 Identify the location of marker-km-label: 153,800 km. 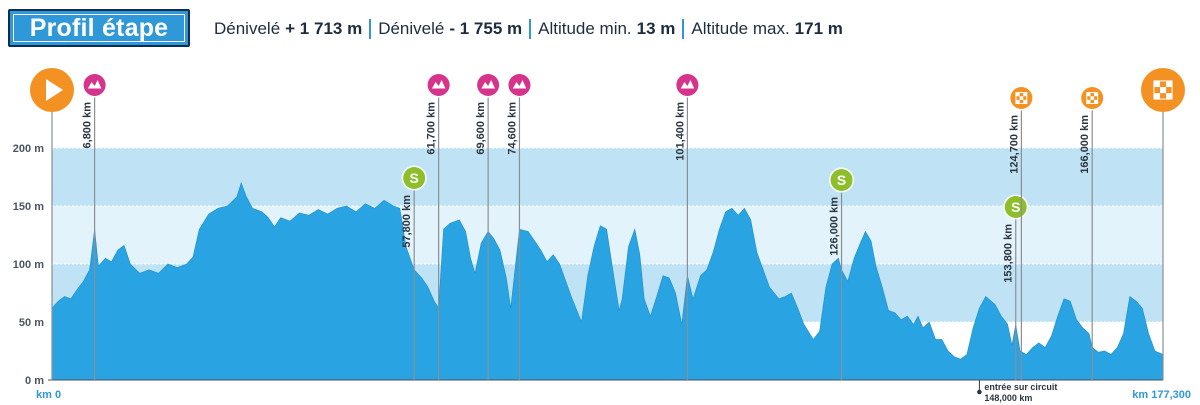
(1009, 253).